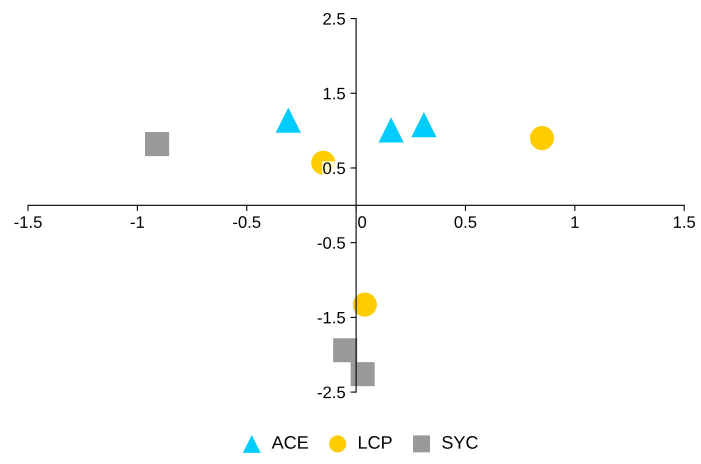 This screenshot has width=701, height=464. What do you see at coordinates (334, 94) in the screenshot?
I see `y-tick-label: 1.5` at bounding box center [334, 94].